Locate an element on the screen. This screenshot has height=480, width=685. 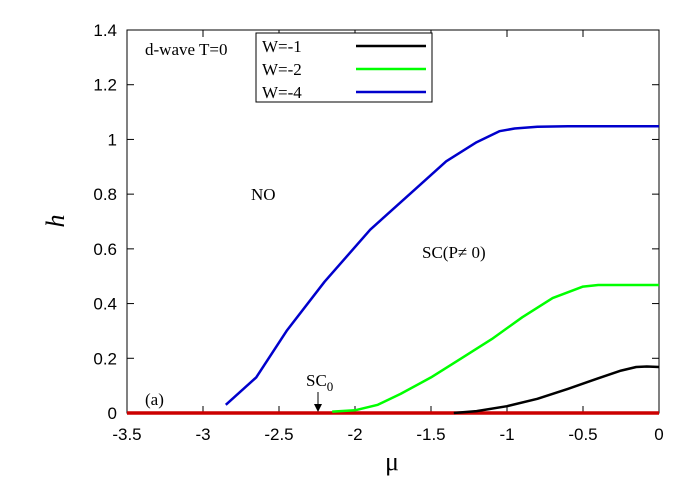
legend: W=-1 W=-2 W=-4 is located at coordinates (344, 67).